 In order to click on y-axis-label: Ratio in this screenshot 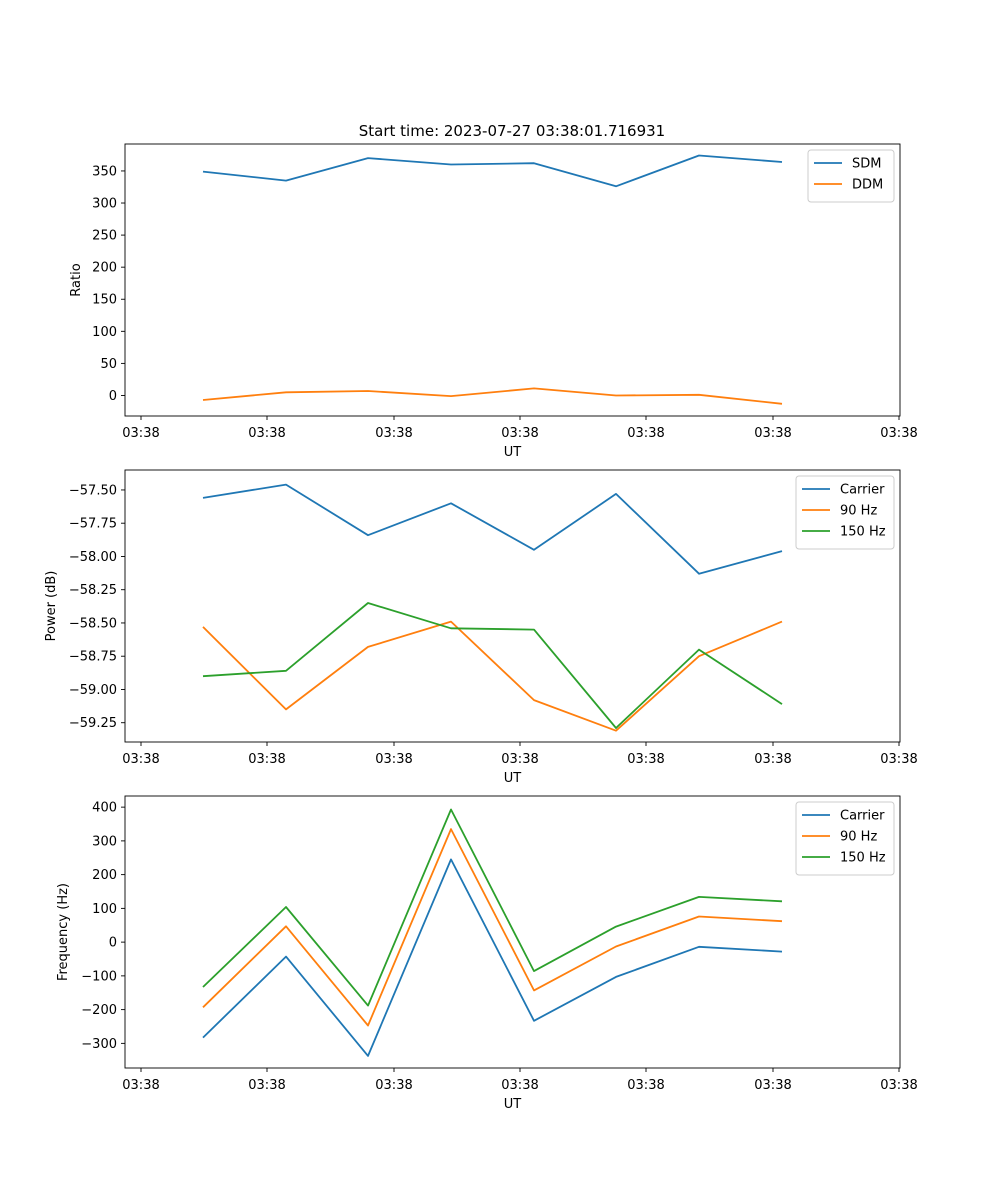, I will do `click(76, 279)`.